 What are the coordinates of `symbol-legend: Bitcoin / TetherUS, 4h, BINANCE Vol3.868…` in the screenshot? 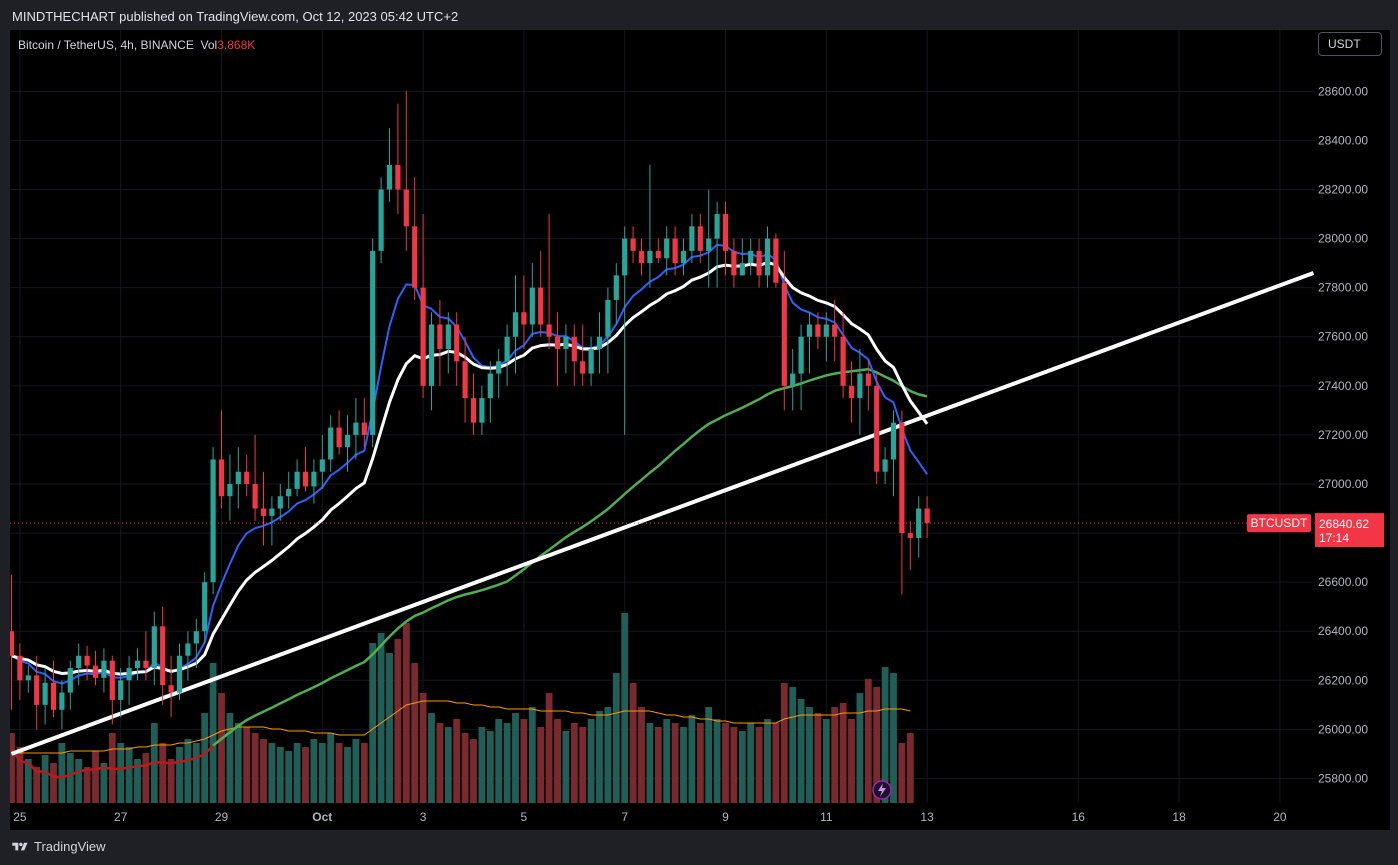 It's located at (136, 45).